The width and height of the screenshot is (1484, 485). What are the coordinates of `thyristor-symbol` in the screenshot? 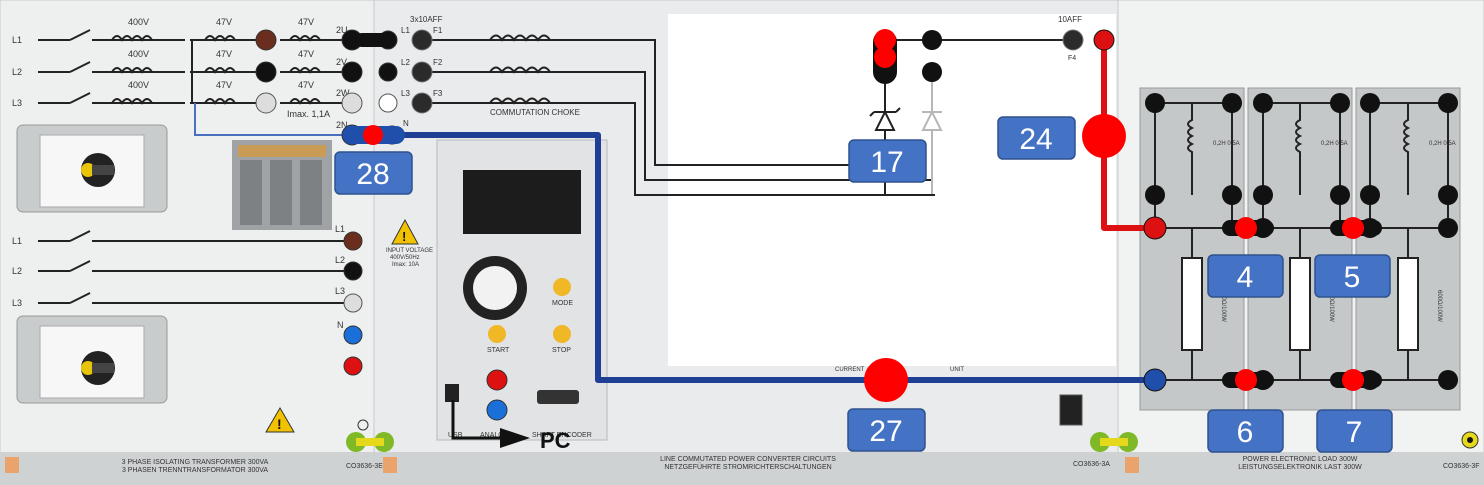 It's located at (885, 119).